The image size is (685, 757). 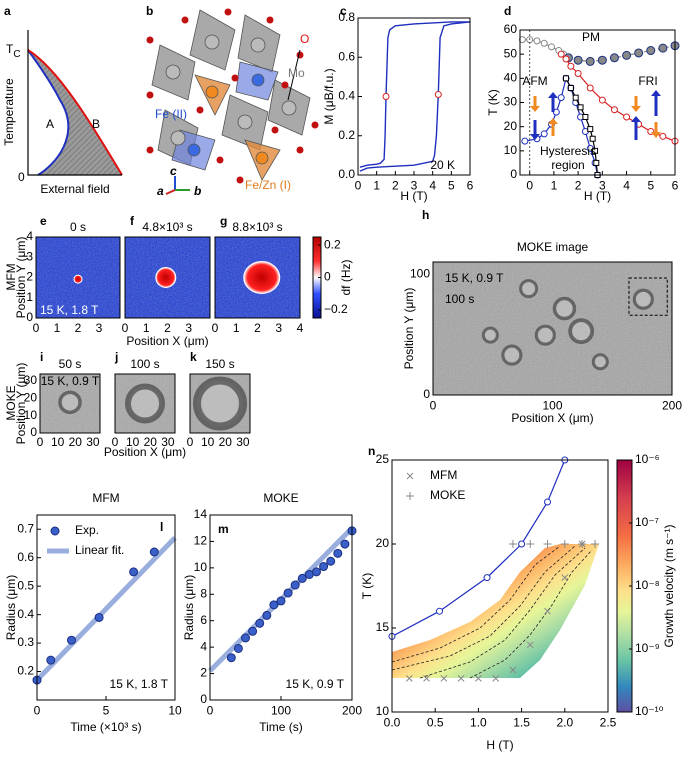 What do you see at coordinates (395, 186) in the screenshot?
I see `x-tick-label: 2` at bounding box center [395, 186].